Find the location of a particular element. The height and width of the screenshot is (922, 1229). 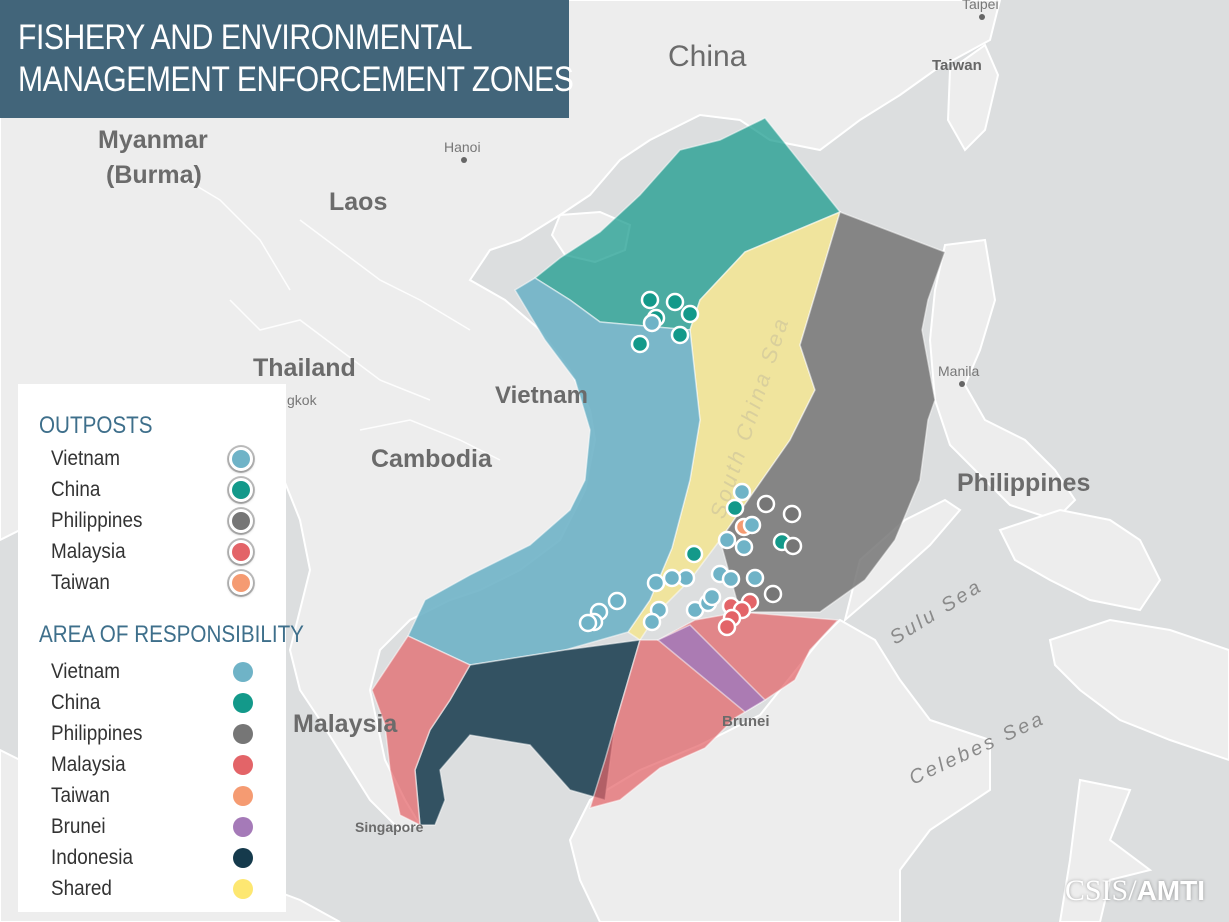

legend-aor-china-label: China is located at coordinates (76, 702).